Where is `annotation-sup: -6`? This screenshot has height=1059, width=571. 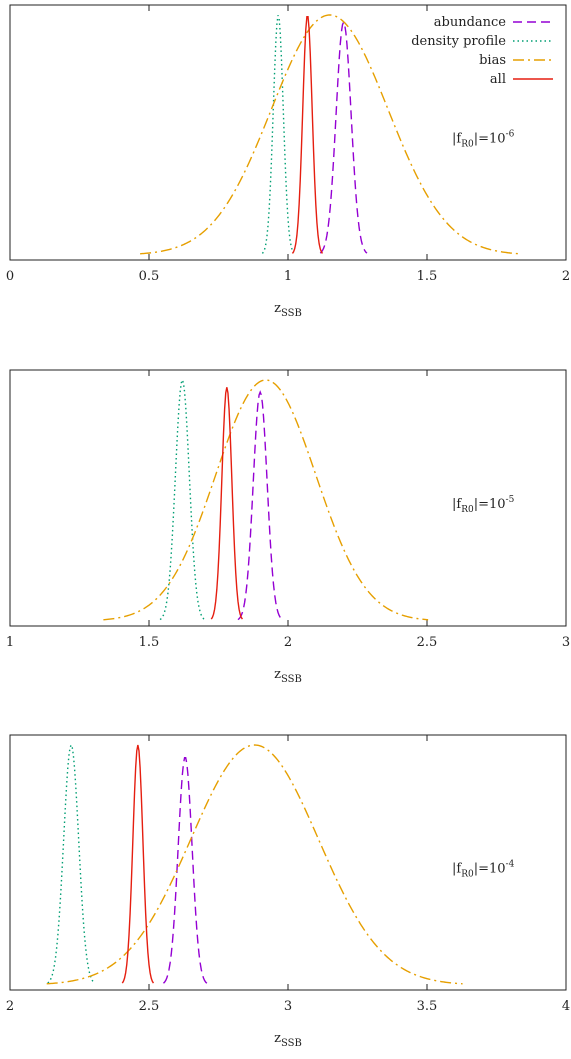
annotation-sup: -6 is located at coordinates (510, 135).